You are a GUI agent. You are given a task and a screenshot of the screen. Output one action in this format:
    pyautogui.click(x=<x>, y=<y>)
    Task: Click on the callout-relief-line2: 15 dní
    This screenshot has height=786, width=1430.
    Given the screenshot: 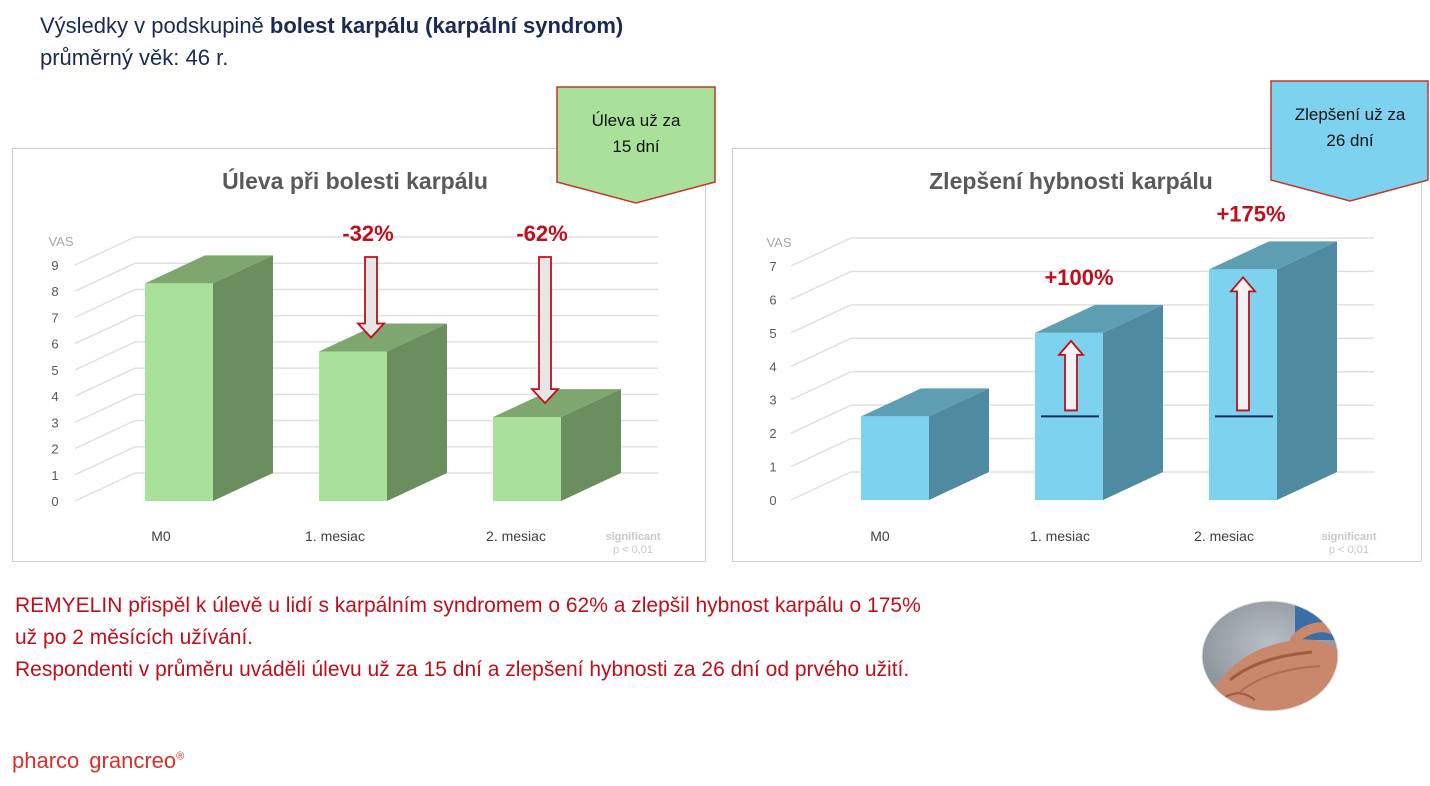 What is the action you would take?
    pyautogui.click(x=636, y=146)
    